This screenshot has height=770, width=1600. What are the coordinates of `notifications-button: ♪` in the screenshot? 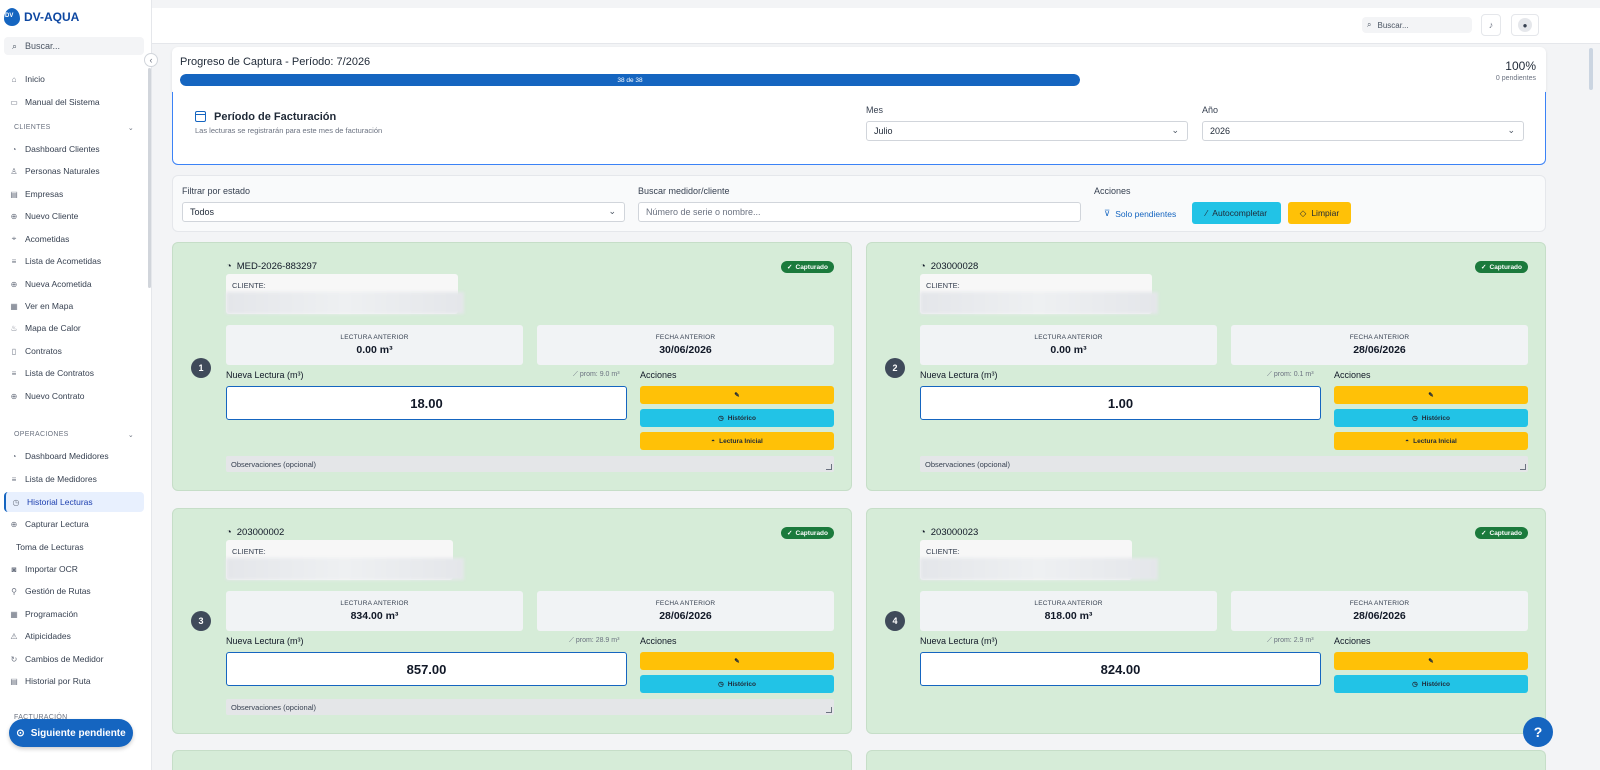 It's located at (1491, 25).